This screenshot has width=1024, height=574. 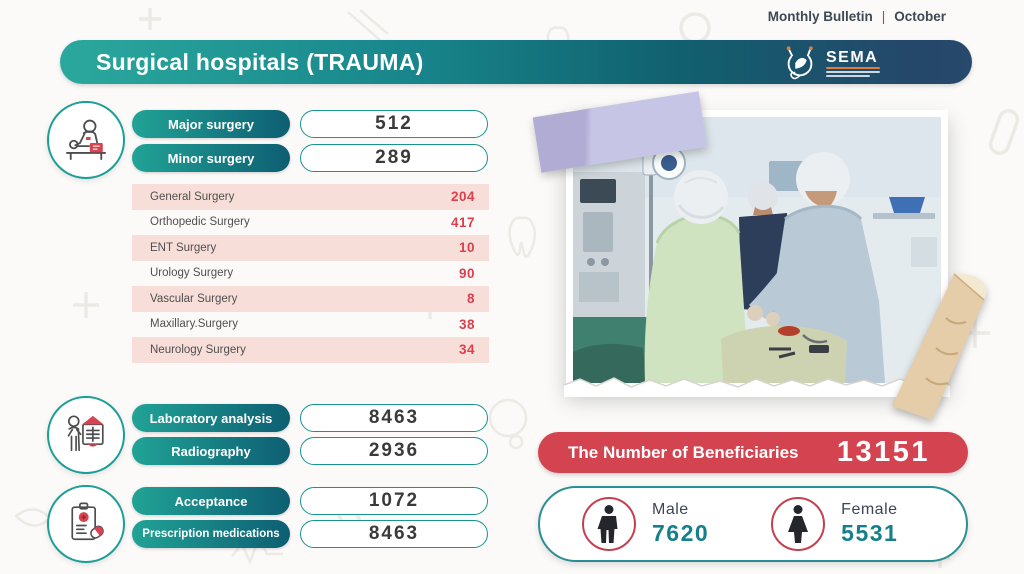 What do you see at coordinates (394, 534) in the screenshot?
I see `prescriptions-value: 8463` at bounding box center [394, 534].